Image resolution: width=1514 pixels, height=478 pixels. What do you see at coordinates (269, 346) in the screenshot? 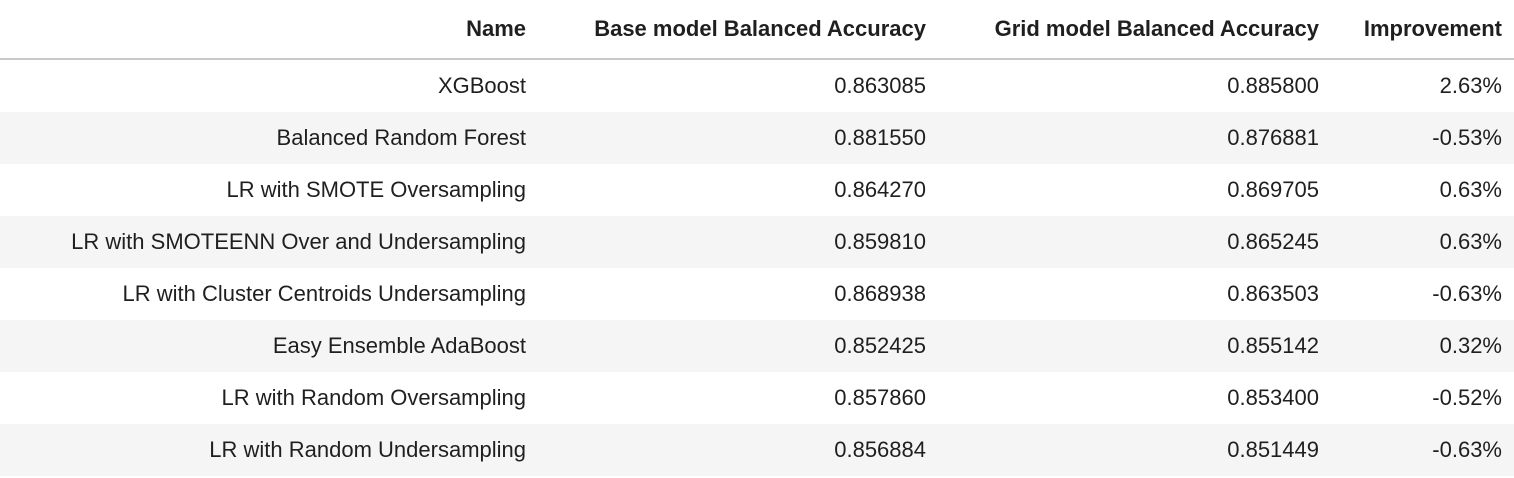
I see `cell-name: Easy Ensemble AdaBoost` at bounding box center [269, 346].